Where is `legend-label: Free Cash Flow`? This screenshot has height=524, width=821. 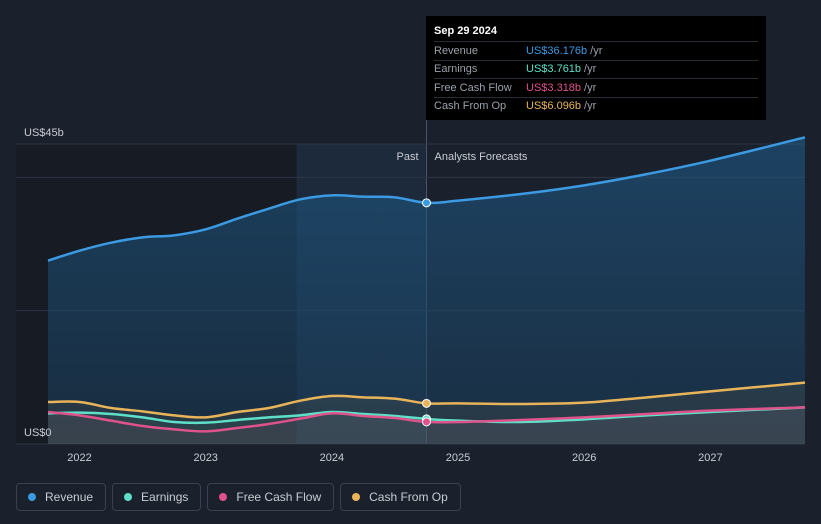 legend-label: Free Cash Flow is located at coordinates (279, 497).